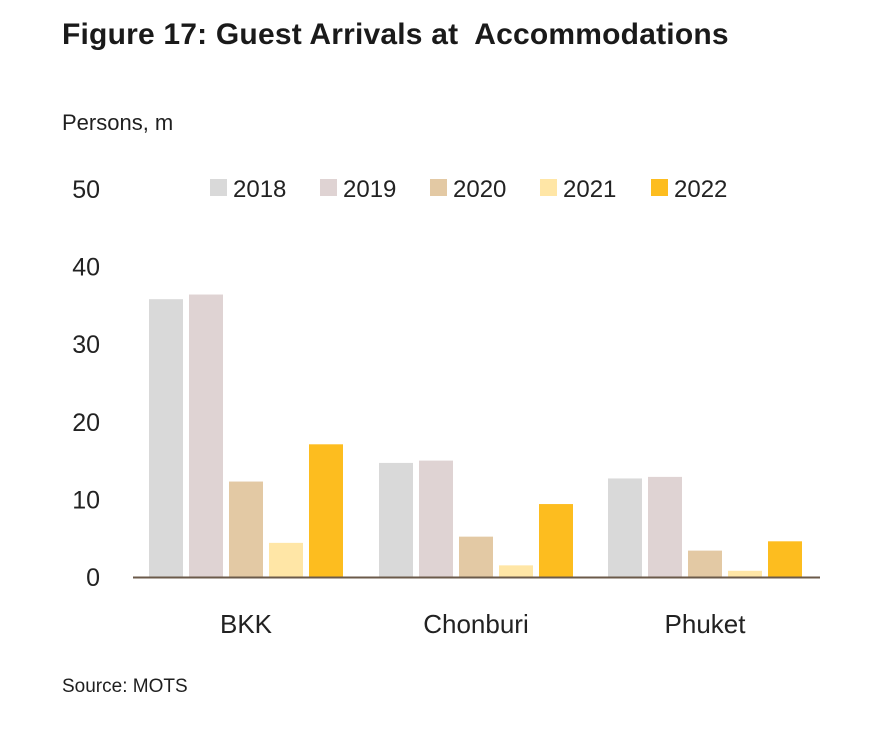 The image size is (870, 738). I want to click on legend-swatch-2018, so click(218, 187).